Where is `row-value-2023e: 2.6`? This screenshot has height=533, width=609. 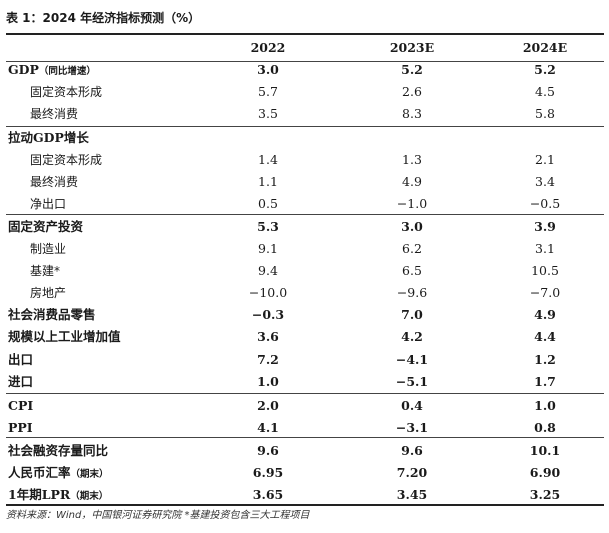
row-value-2023e: 2.6 is located at coordinates (412, 91).